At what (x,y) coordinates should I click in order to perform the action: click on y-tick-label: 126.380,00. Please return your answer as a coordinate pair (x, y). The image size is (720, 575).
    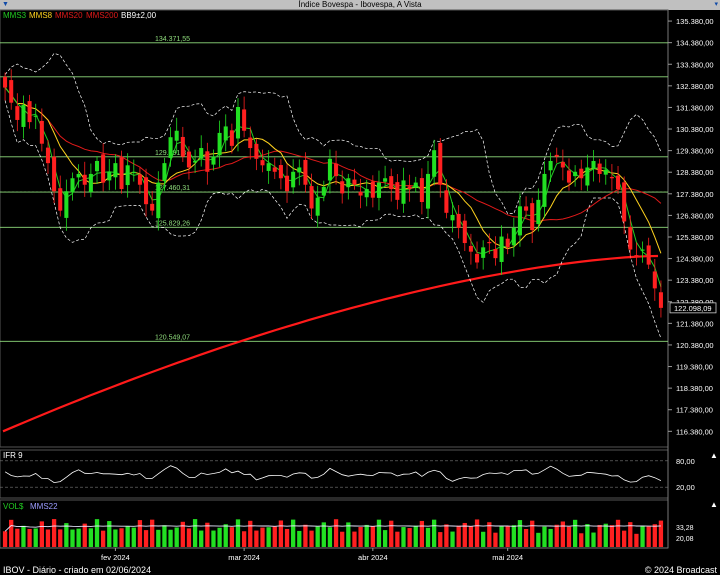
    Looking at the image, I should click on (695, 215).